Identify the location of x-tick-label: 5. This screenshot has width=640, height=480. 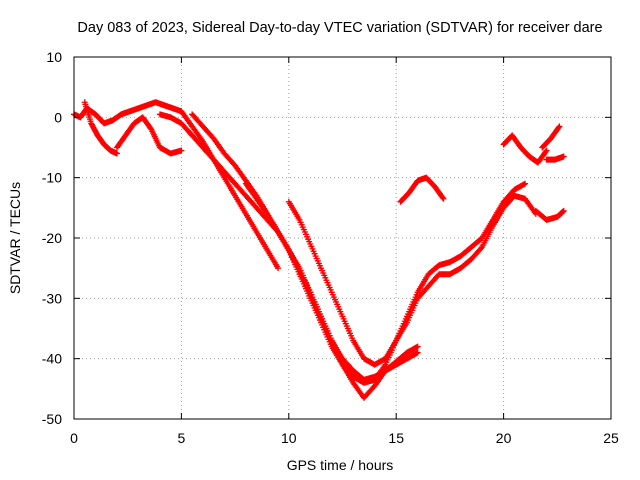
(182, 438).